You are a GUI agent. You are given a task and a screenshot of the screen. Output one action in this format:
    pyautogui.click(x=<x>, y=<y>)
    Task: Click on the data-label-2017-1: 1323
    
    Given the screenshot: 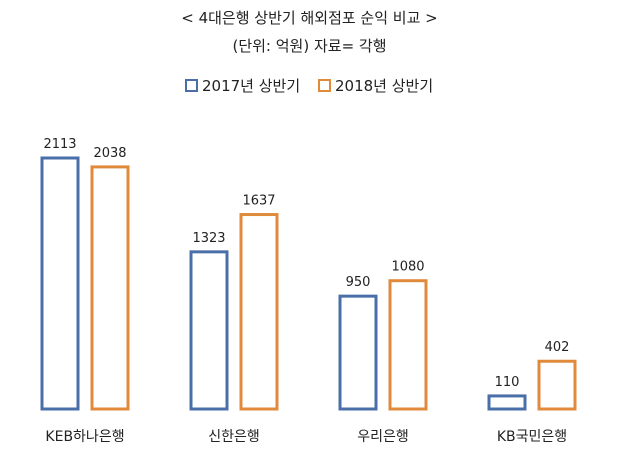 What is the action you would take?
    pyautogui.click(x=208, y=238)
    